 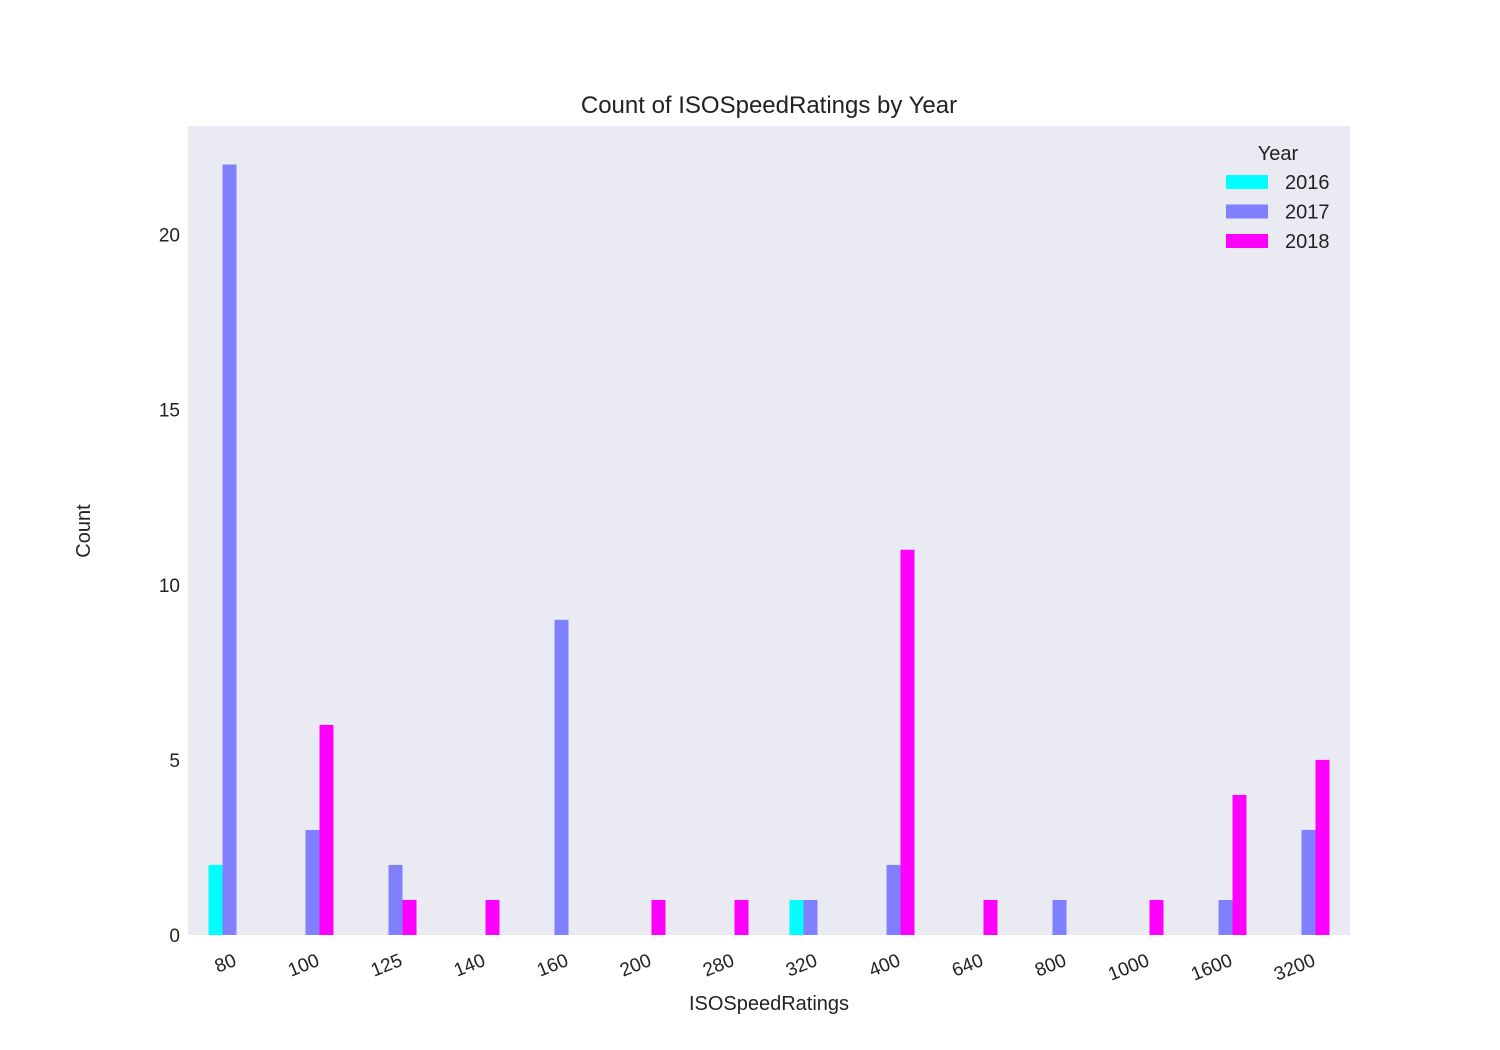 What do you see at coordinates (1211, 967) in the screenshot?
I see `x-tick-label: 1600` at bounding box center [1211, 967].